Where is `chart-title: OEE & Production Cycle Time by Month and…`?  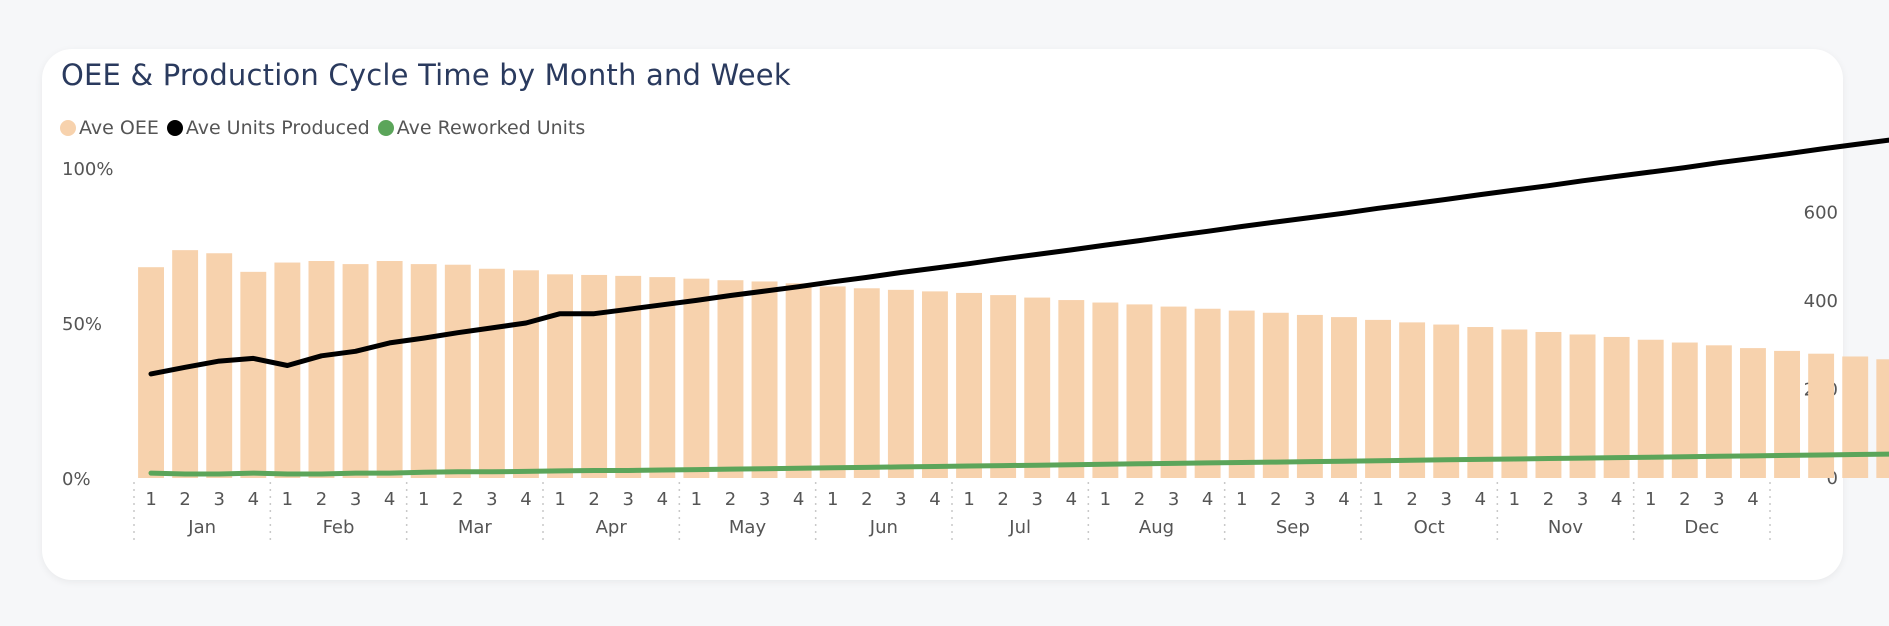 chart-title: OEE & Production Cycle Time by Month and… is located at coordinates (426, 75).